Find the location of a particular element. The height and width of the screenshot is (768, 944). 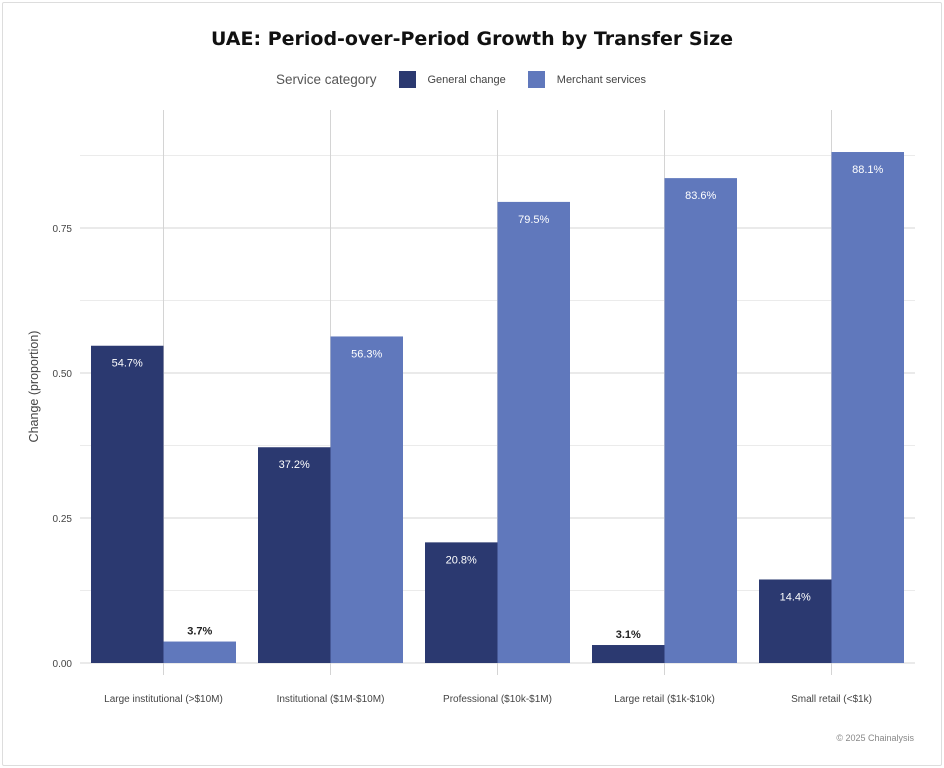

y-tick-label: 0.50 is located at coordinates (63, 374).